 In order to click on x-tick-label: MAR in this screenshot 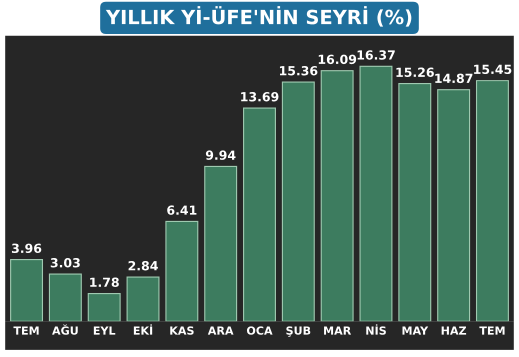, I will do `click(338, 330)`.